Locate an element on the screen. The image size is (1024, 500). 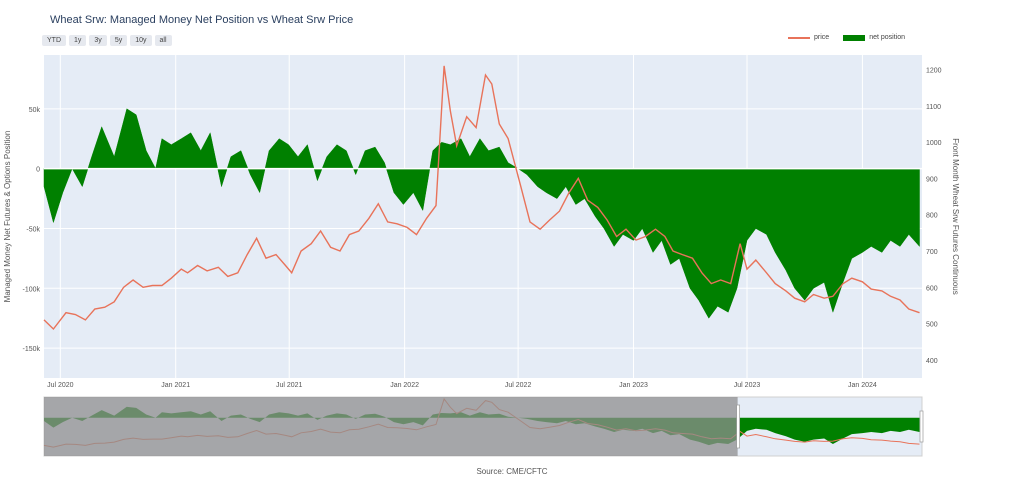
y-right-tick-label: 1000 is located at coordinates (934, 143).